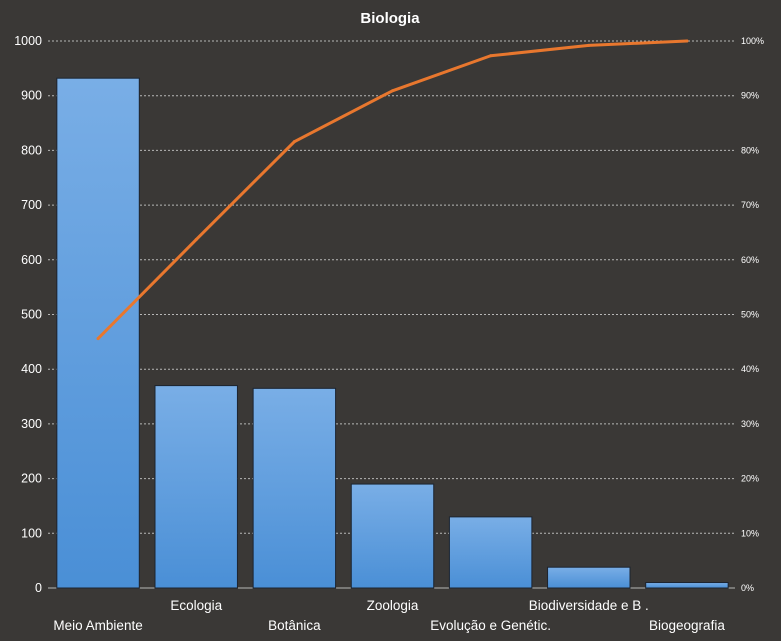 The width and height of the screenshot is (781, 641). I want to click on left-tick-label: 200, so click(31, 479).